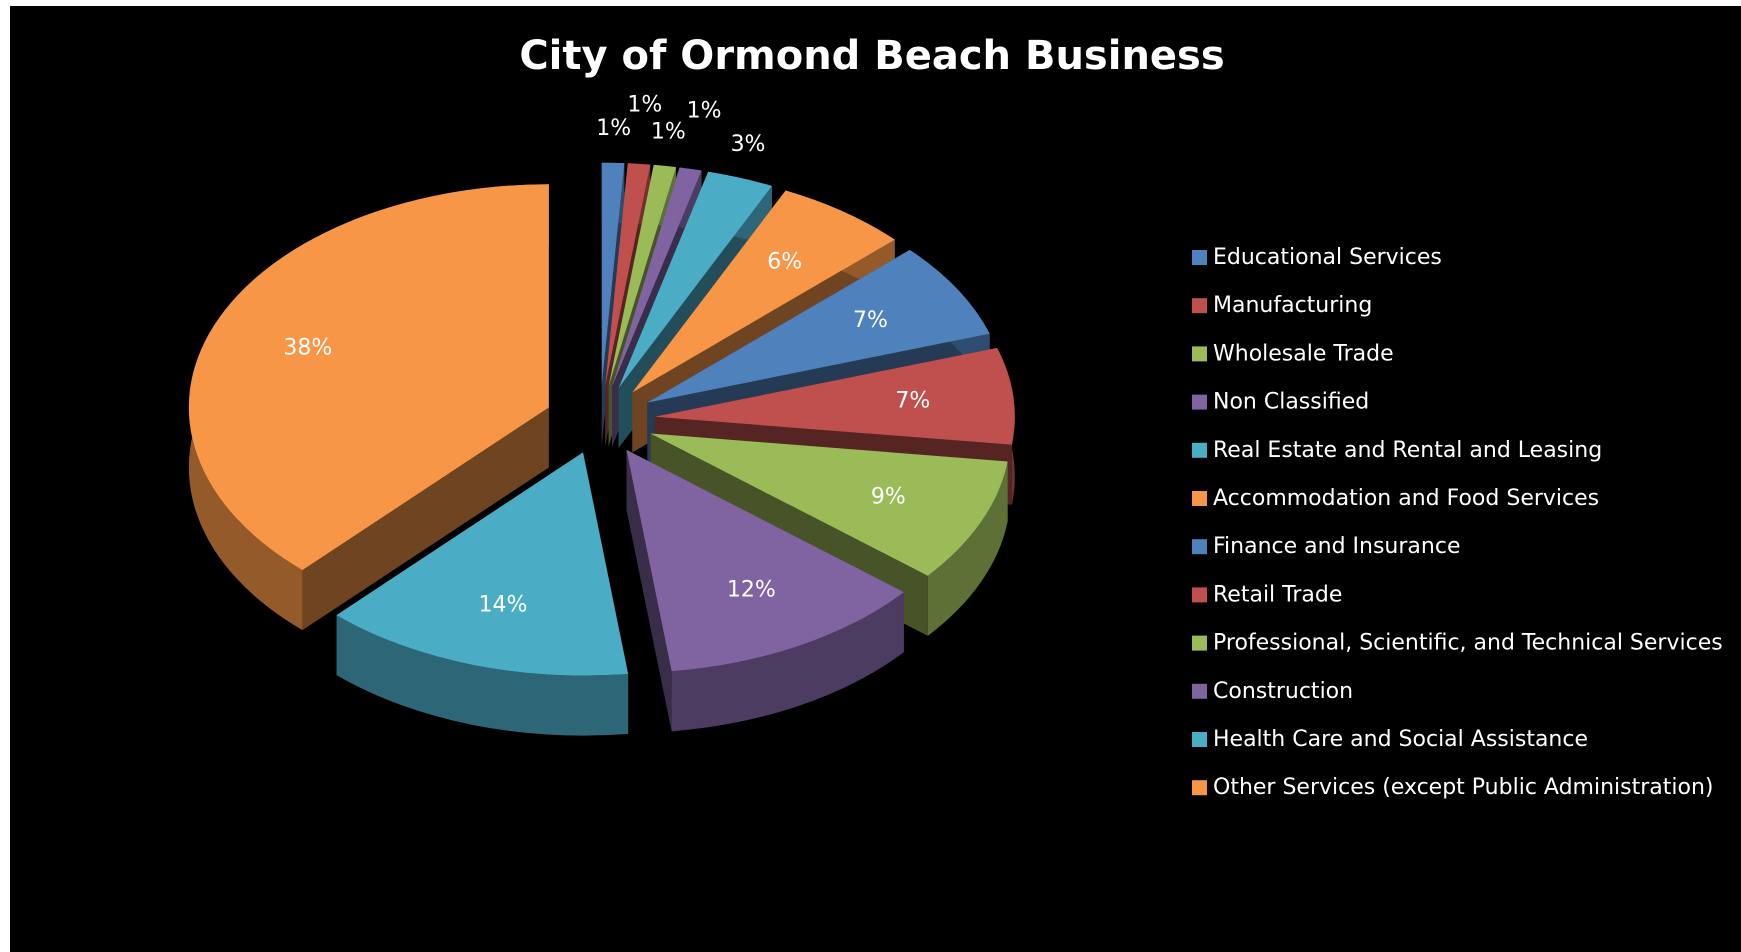  Describe the element at coordinates (1283, 691) in the screenshot. I see `legend-label: Construction` at that location.